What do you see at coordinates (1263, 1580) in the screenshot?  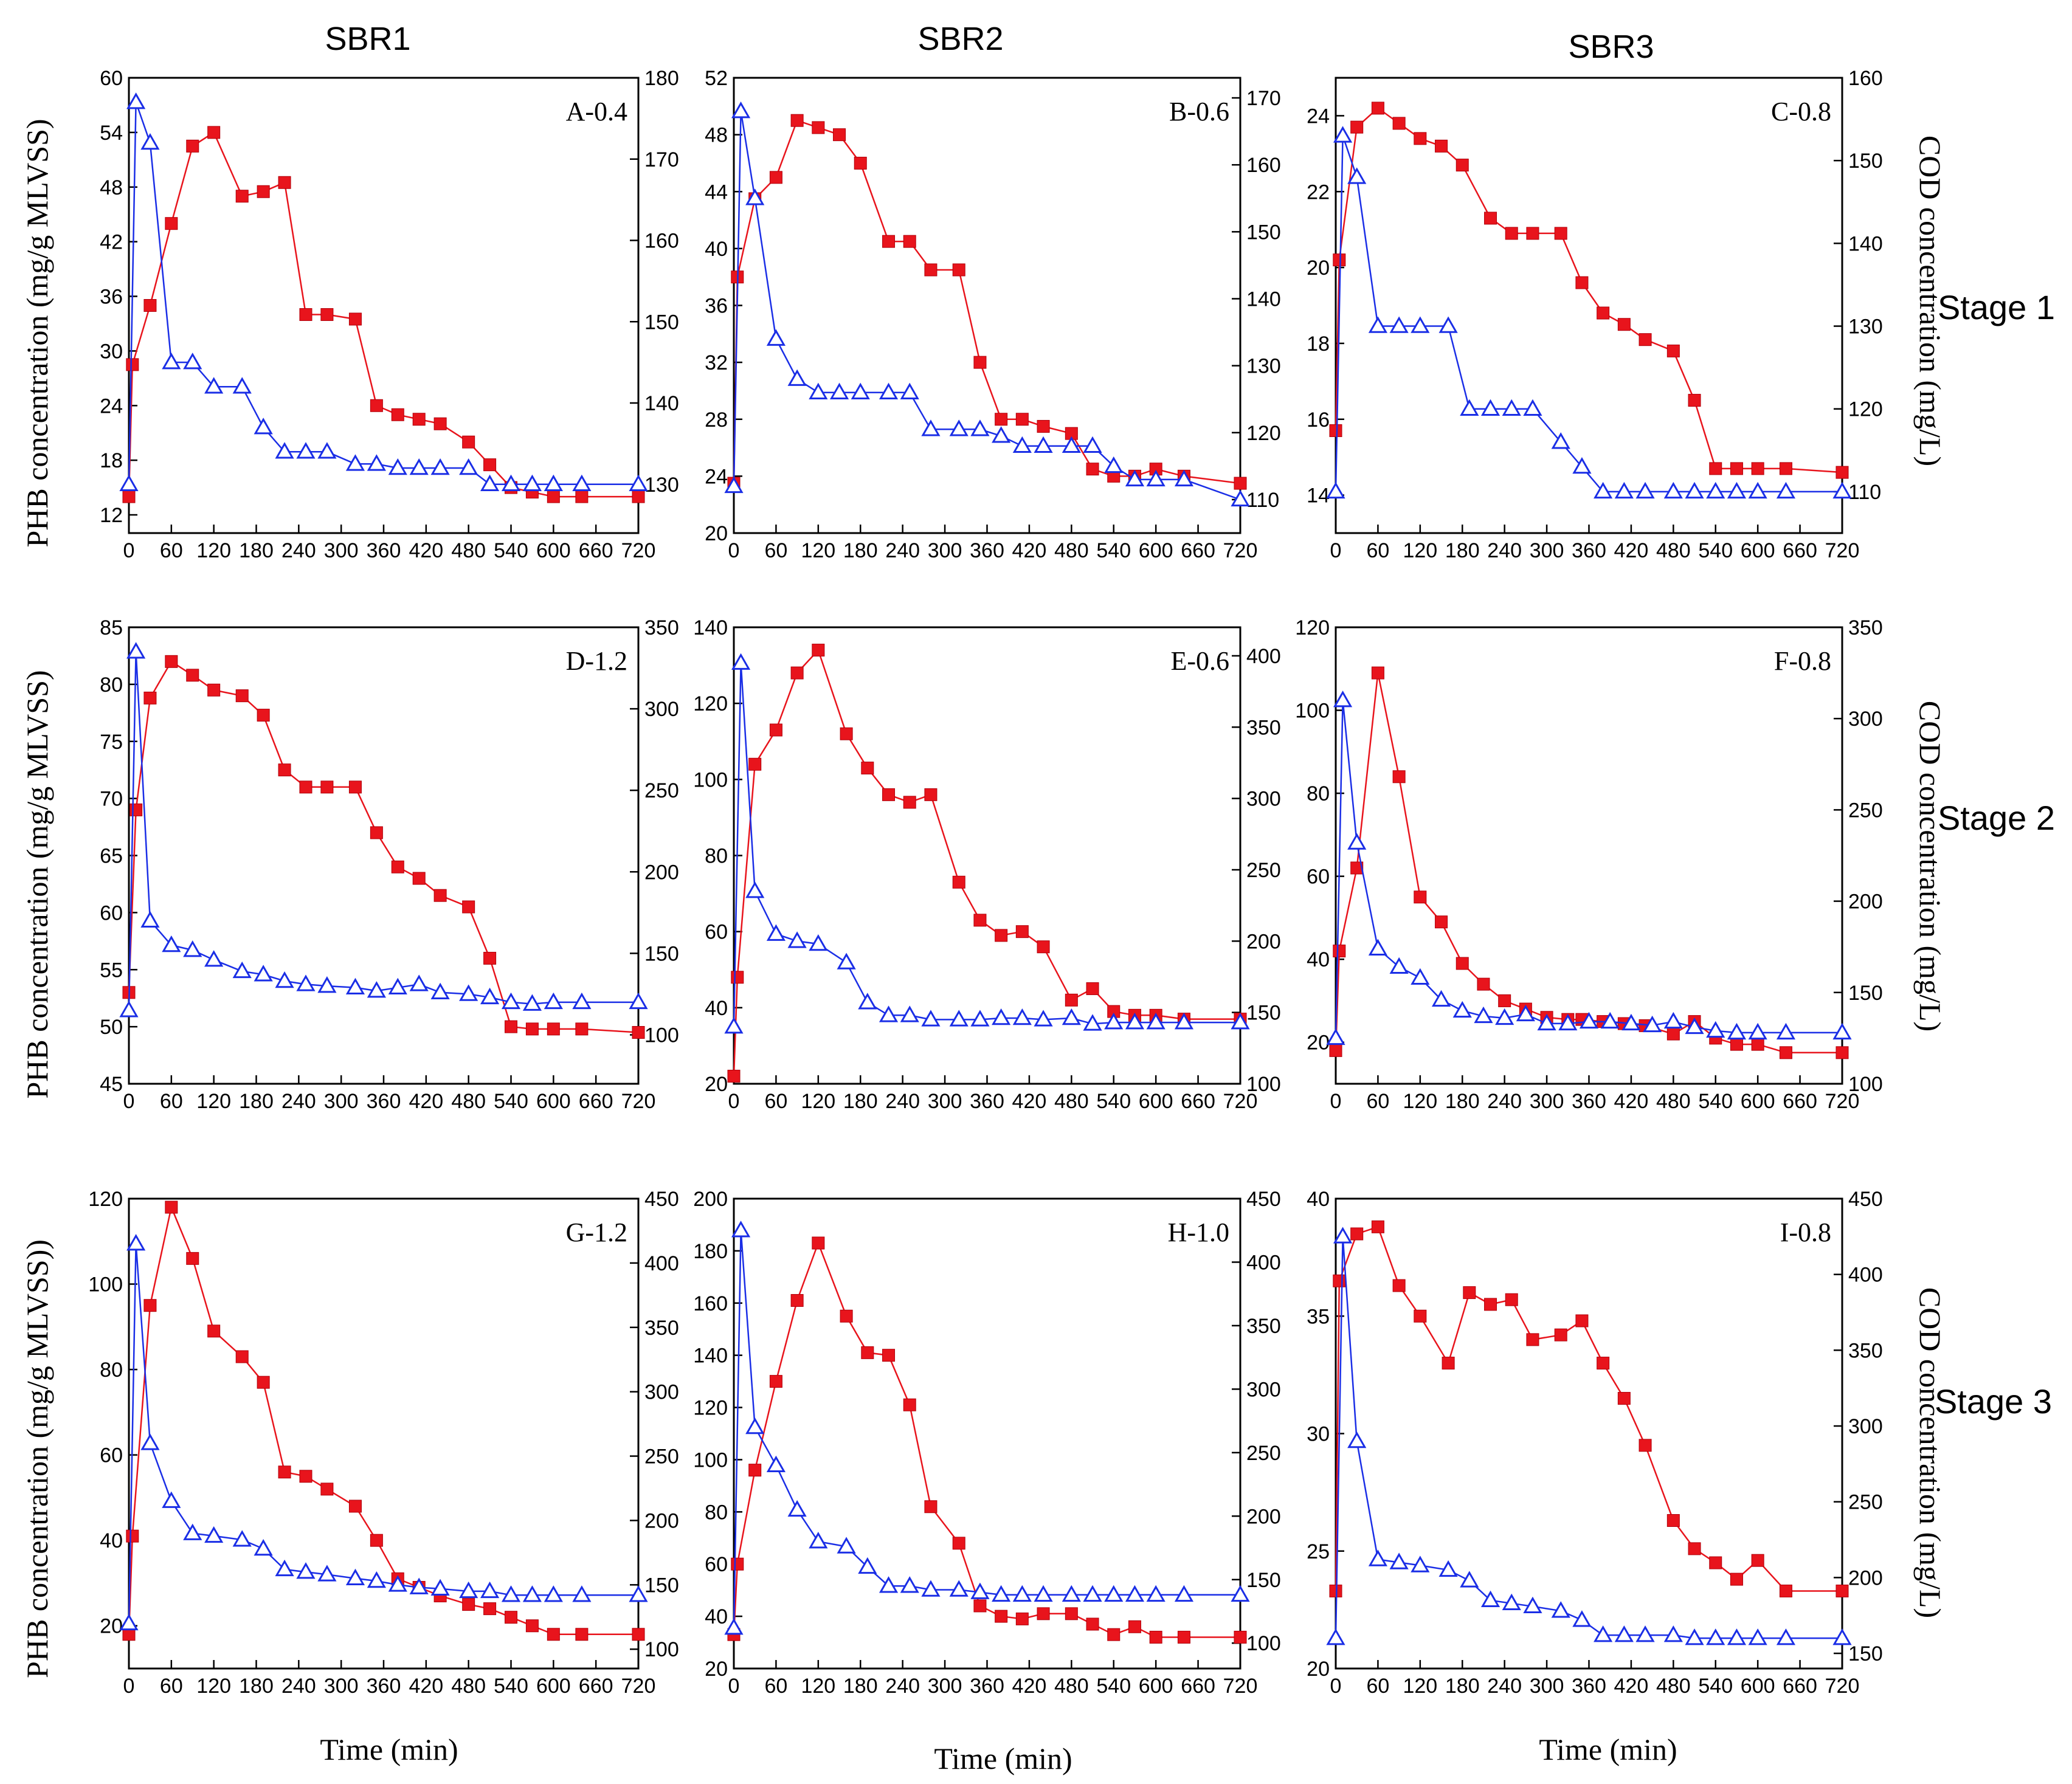 I see `y-right-tick-label: 150` at bounding box center [1263, 1580].